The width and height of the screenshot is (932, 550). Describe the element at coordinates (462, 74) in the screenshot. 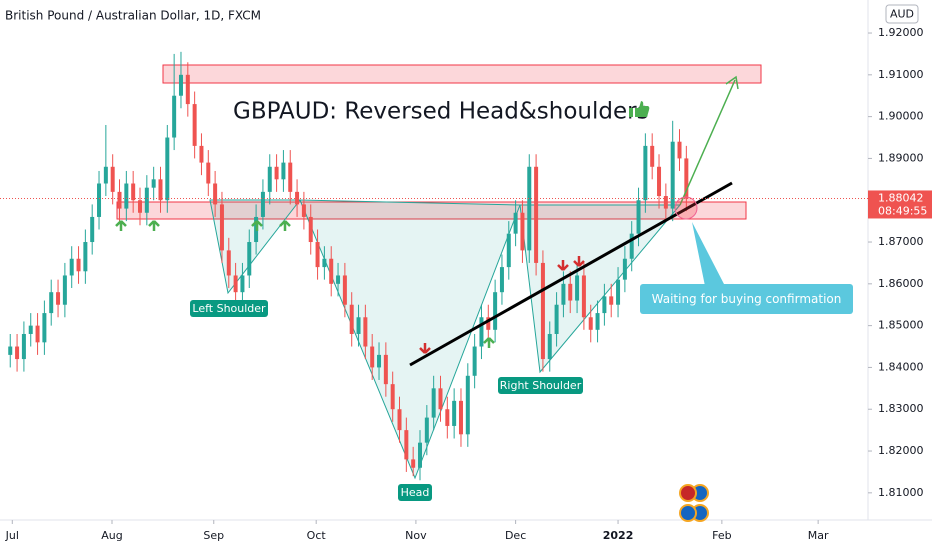

I see `resistance-zone` at that location.